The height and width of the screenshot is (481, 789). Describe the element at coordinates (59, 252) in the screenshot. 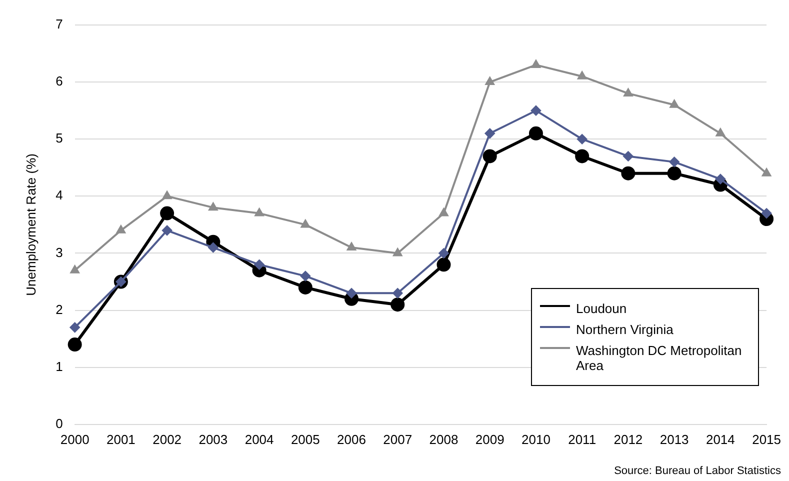

I see `y-tick-label: 3` at that location.